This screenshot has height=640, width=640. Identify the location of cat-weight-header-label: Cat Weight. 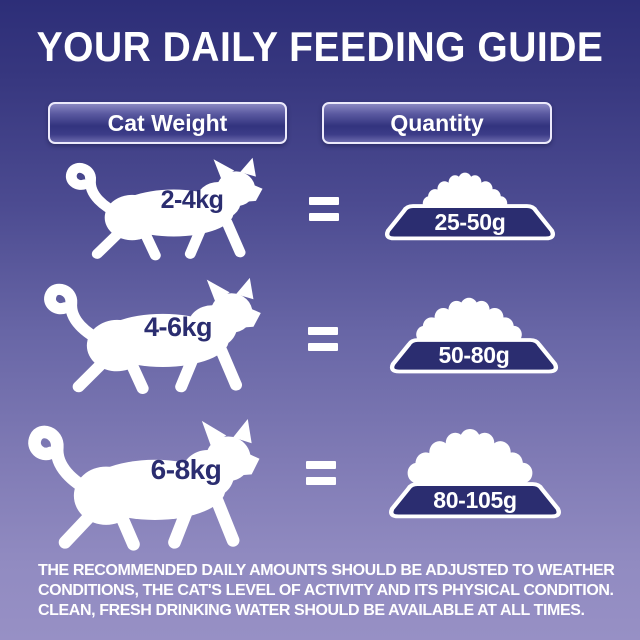
(167, 122).